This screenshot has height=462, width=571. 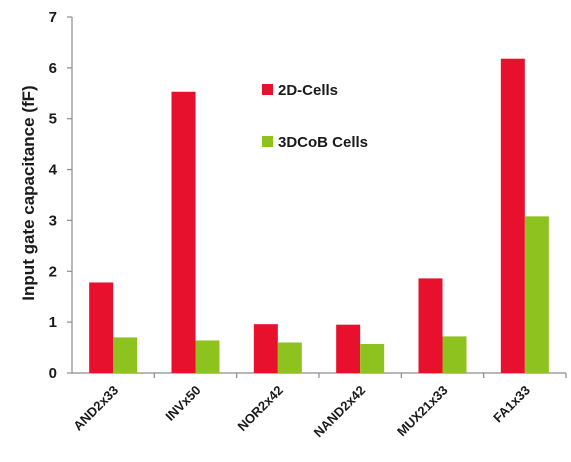 I want to click on bar-3dcob-cells-invx50, so click(x=207, y=356).